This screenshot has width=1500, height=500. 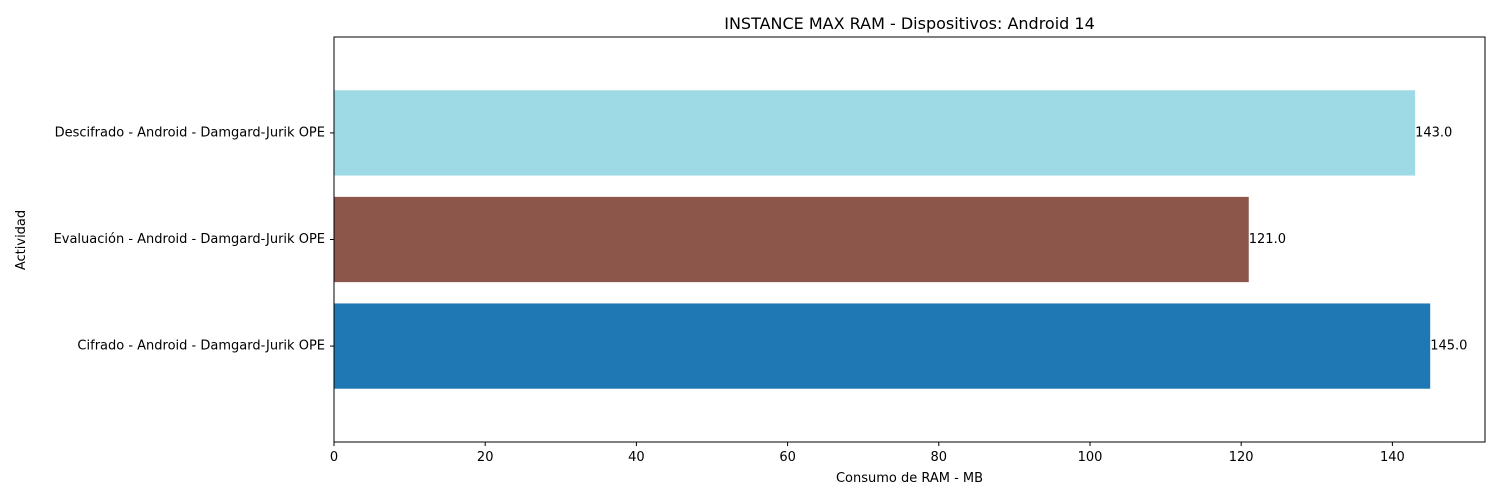 I want to click on x-tick-label: 100, so click(x=1090, y=457).